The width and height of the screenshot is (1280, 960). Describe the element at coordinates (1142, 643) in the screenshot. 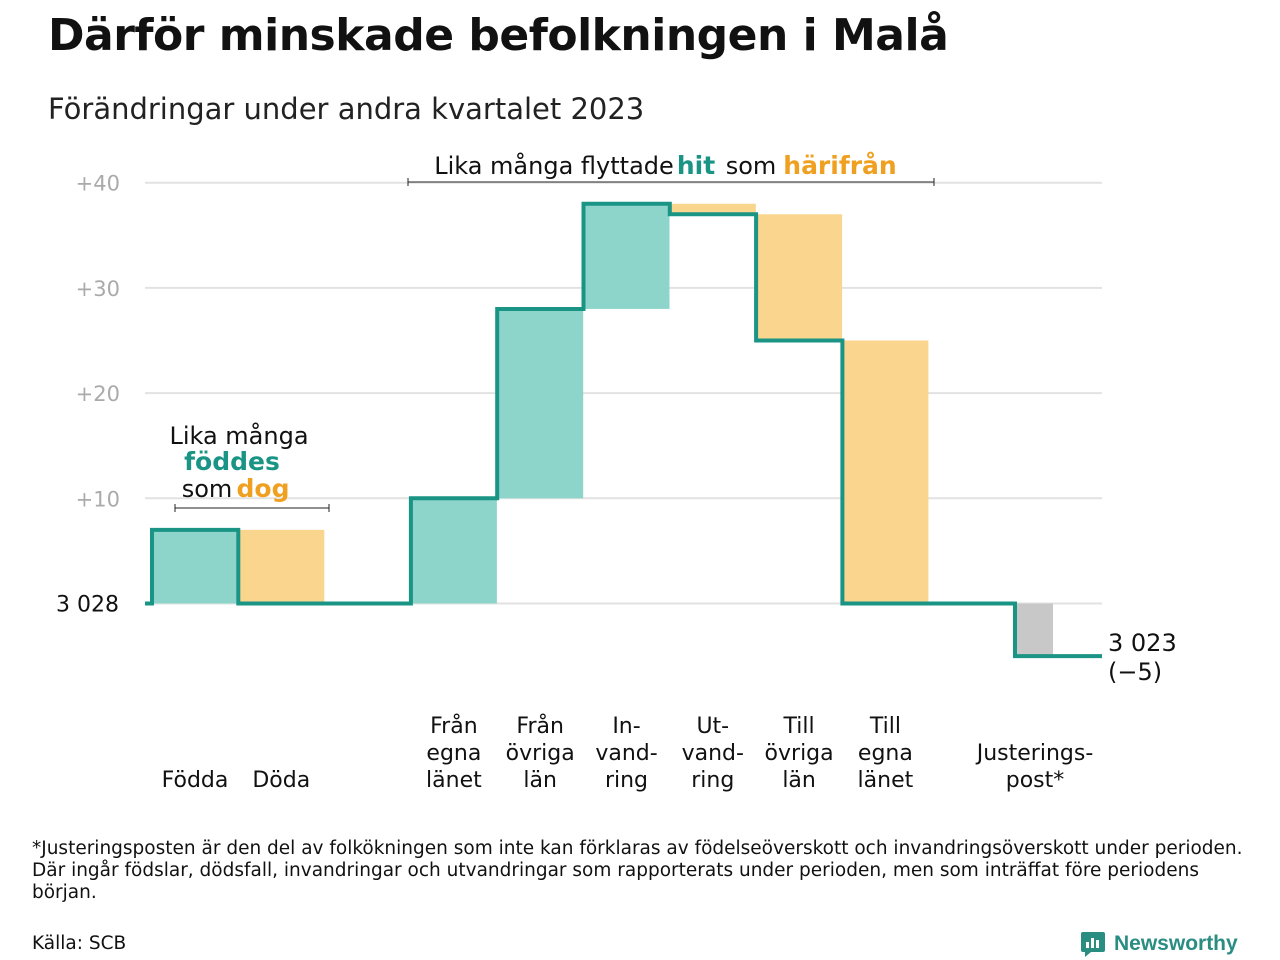

I see `end-value-label: 3 023` at that location.